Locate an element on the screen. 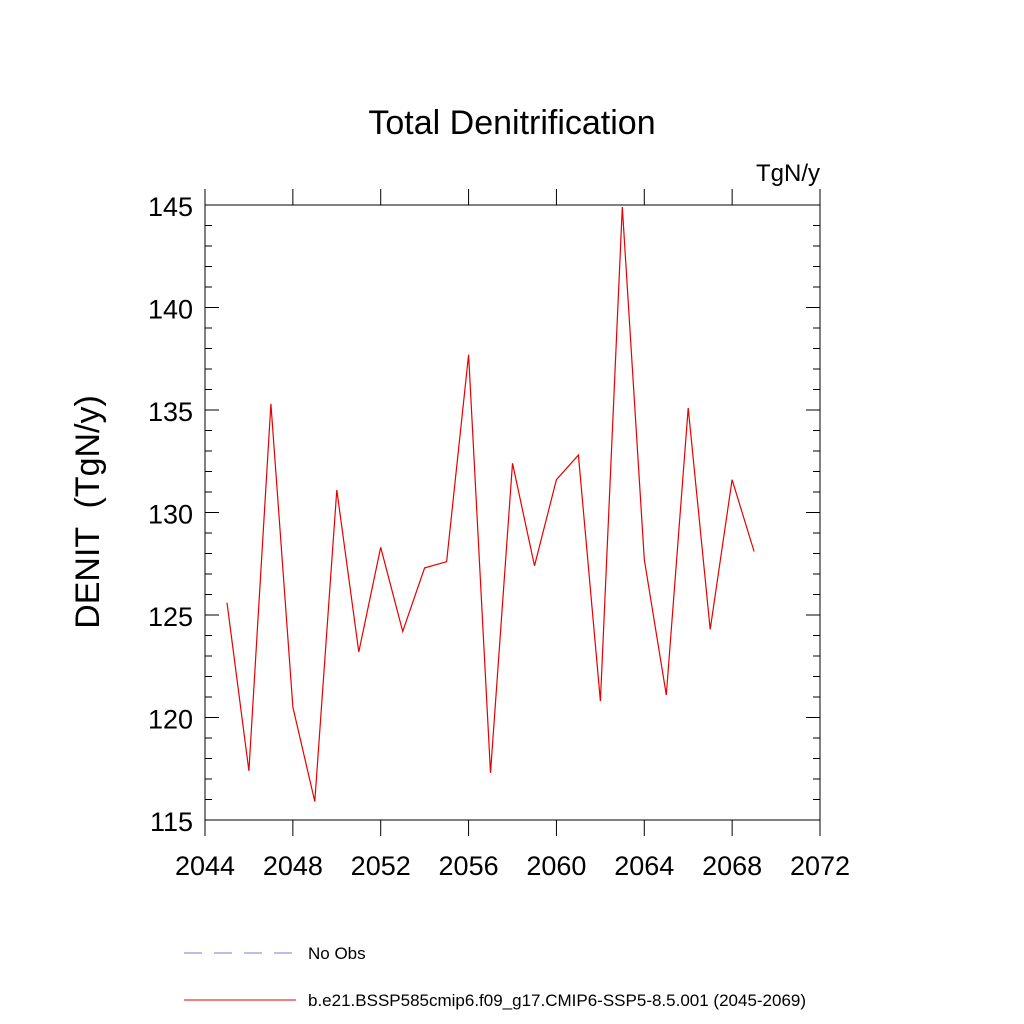 The height and width of the screenshot is (1024, 1024). y-tick-label: 130 is located at coordinates (170, 515).